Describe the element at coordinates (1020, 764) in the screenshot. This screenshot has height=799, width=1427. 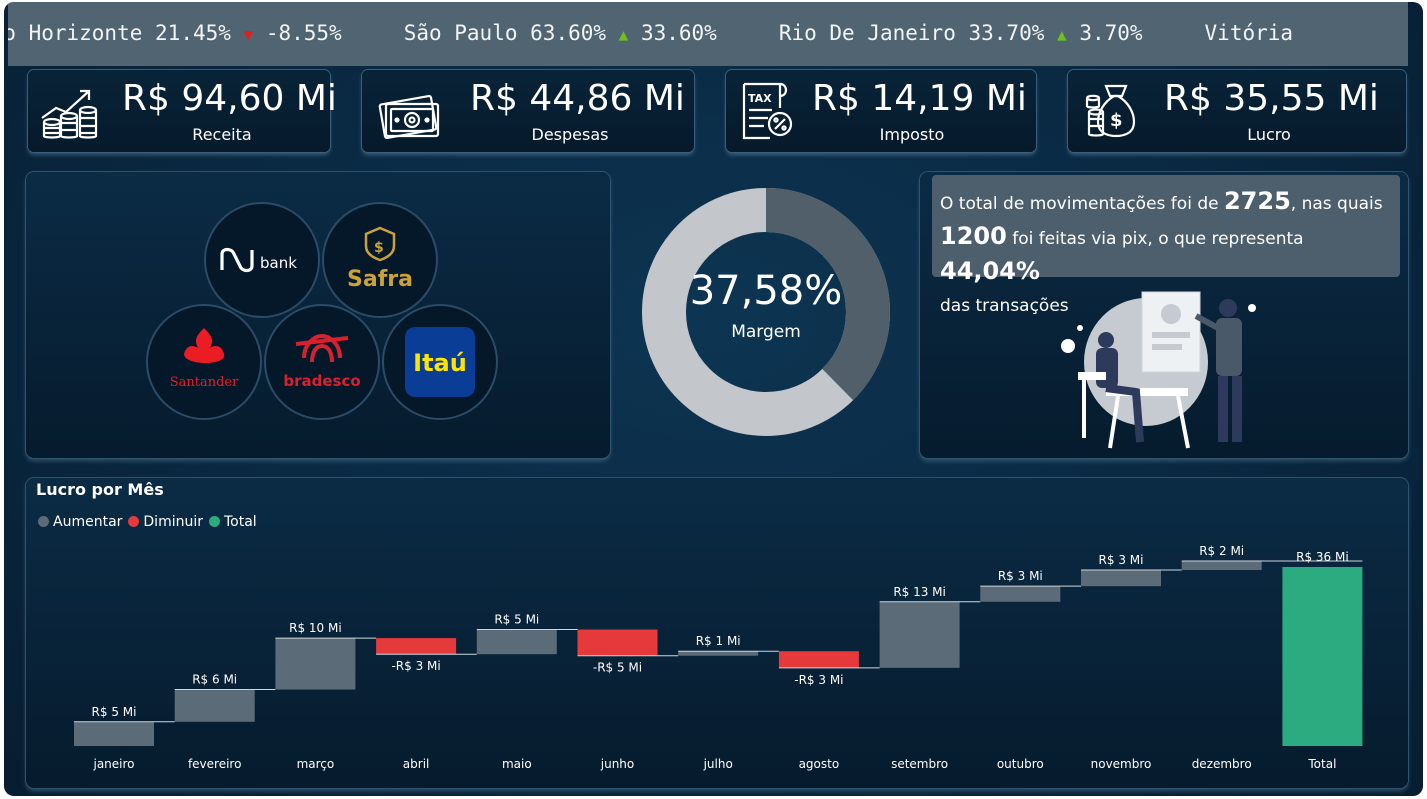
I see `x-tick-label: outubro` at that location.